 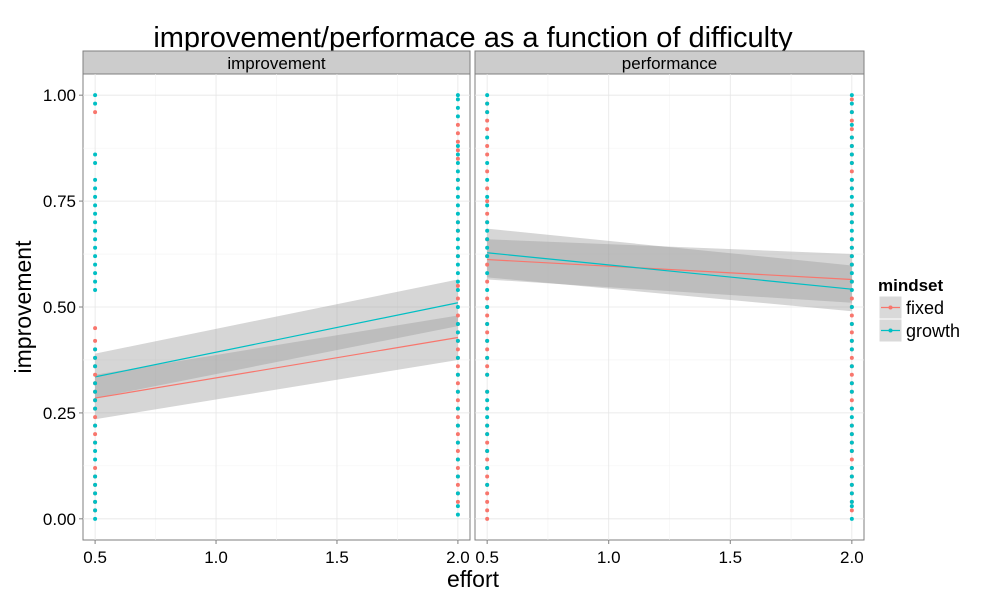 What do you see at coordinates (276, 367) in the screenshot?
I see `fit-line-fixed` at bounding box center [276, 367].